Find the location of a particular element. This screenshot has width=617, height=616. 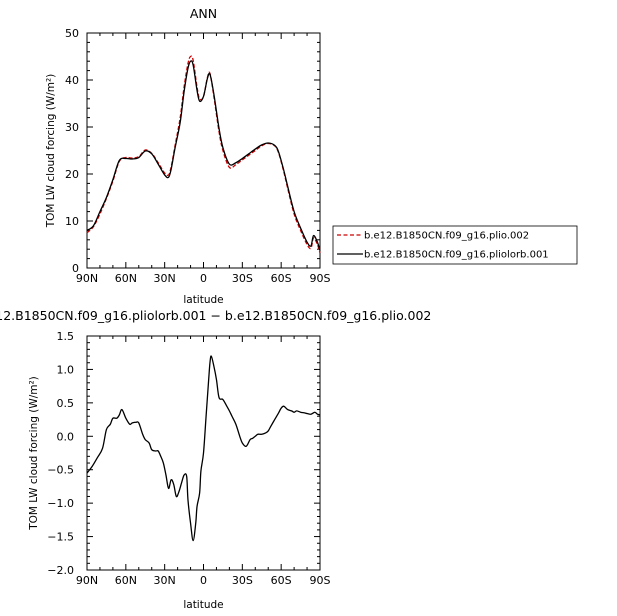

bottom-ticks is located at coordinates (203, 453).